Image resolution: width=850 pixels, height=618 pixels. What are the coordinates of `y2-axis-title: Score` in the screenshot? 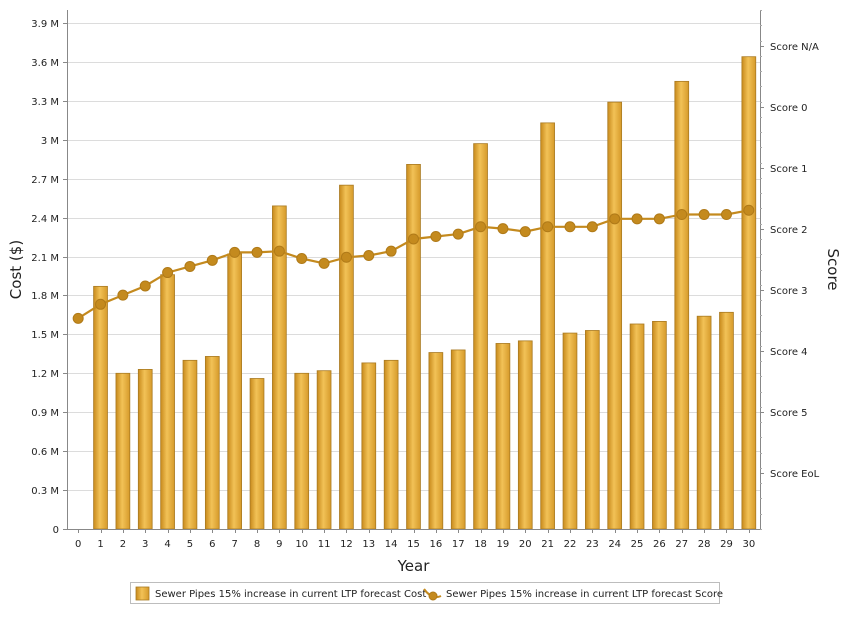 It's located at (833, 269).